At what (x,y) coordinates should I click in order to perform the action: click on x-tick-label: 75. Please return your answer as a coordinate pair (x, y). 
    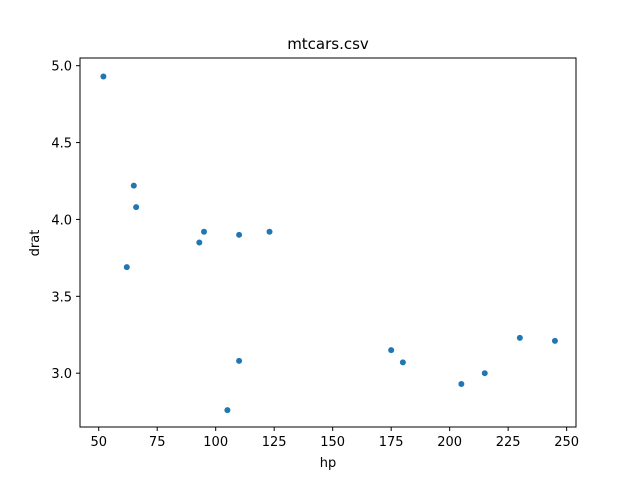
    Looking at the image, I should click on (157, 442).